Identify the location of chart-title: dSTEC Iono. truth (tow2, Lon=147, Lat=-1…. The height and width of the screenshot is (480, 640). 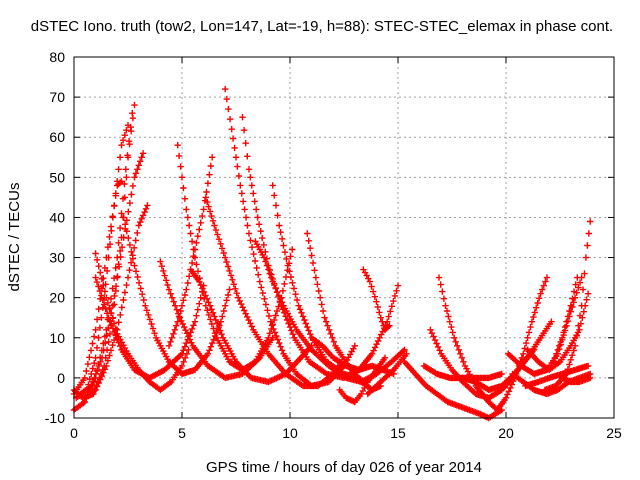
(322, 26).